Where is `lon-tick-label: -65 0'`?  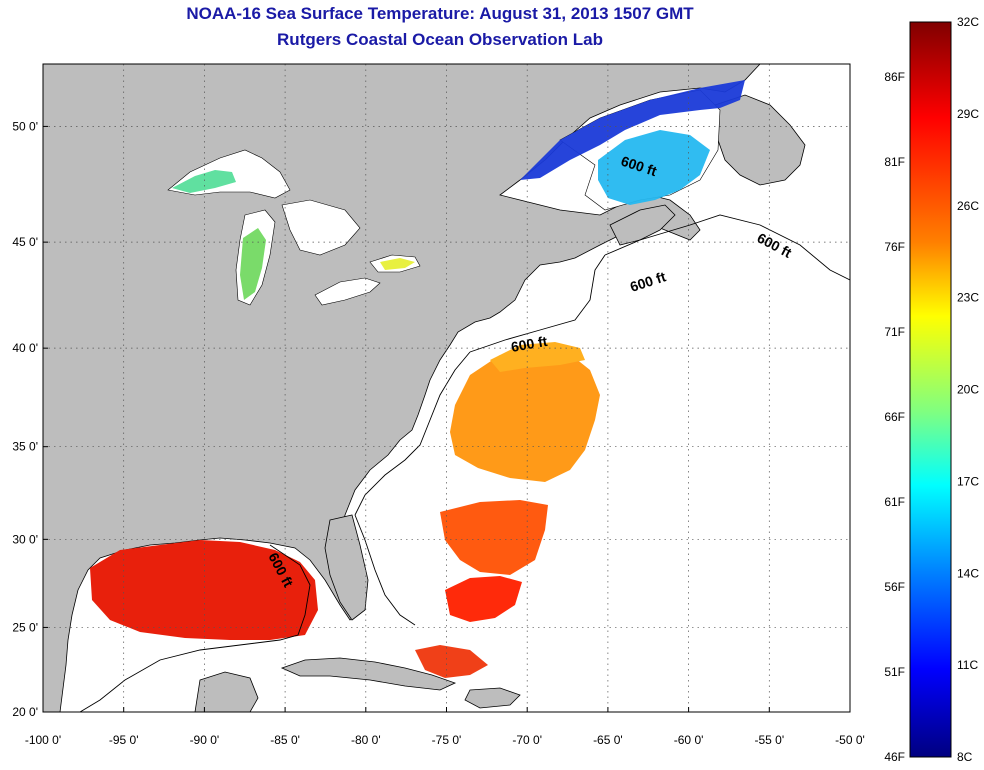 lon-tick-label: -65 0' is located at coordinates (608, 740).